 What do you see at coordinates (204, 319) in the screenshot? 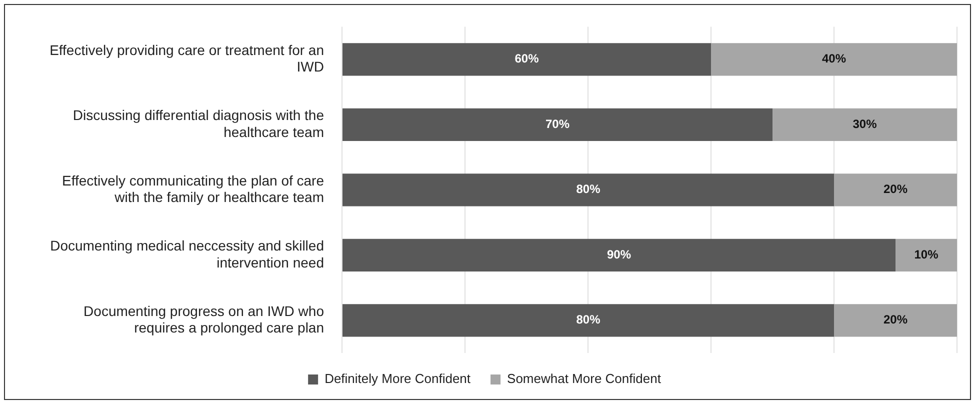
I see `y-tick-label: Documenting progress on an IWD who requires a prolonged care plan` at bounding box center [204, 319].